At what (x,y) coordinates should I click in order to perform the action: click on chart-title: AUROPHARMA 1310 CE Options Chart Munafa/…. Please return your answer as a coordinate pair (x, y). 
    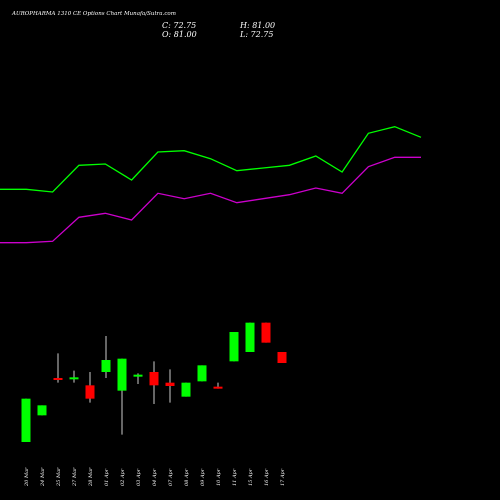
    Looking at the image, I should click on (94, 14).